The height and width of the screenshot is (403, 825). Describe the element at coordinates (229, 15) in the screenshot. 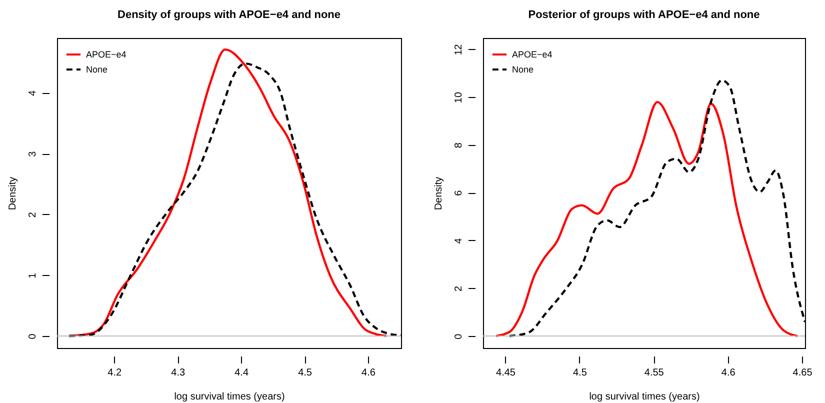

I see `chart-title: Density of groups with APOE−e4 and none` at that location.